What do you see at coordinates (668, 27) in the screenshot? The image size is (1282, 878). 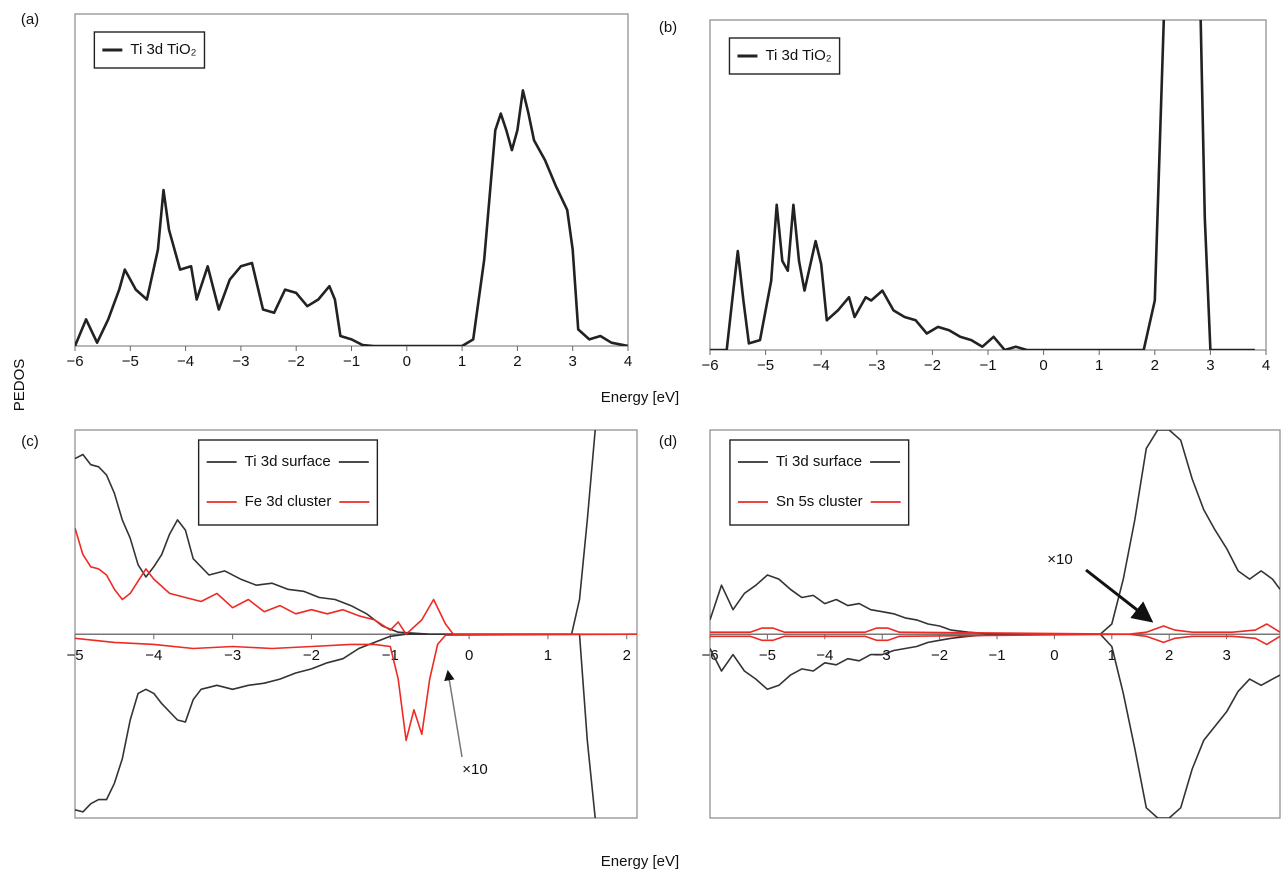 I see `panel-label: (b)` at bounding box center [668, 27].